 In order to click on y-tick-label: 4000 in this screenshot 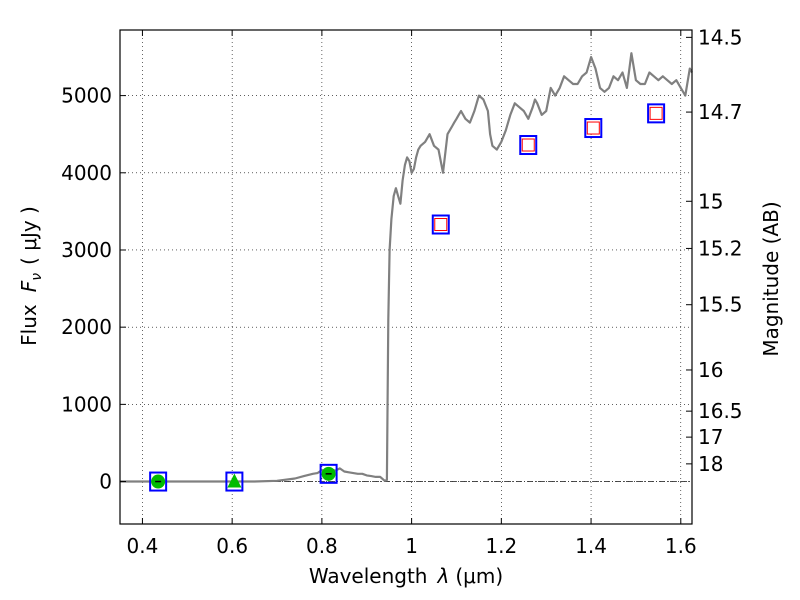, I will do `click(86, 173)`.